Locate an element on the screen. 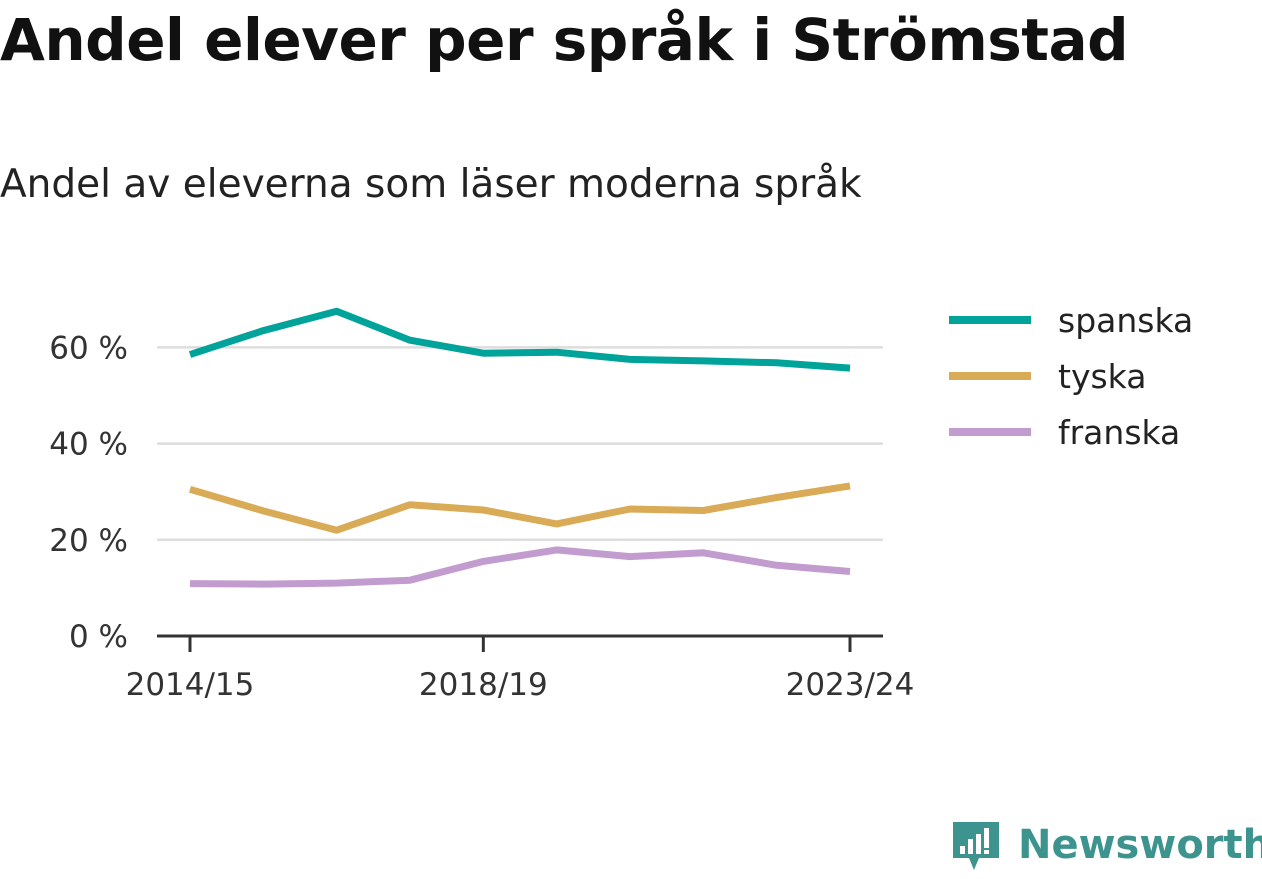  x-tick-label: 2018/19 is located at coordinates (483, 685).